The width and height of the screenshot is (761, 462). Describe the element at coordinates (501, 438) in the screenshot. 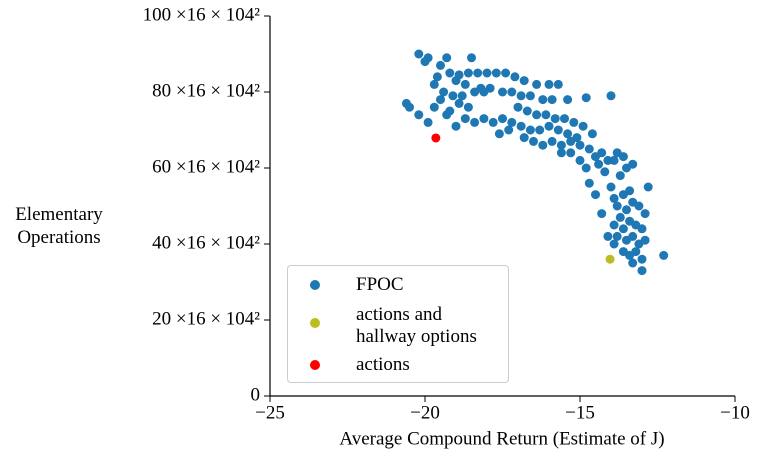

I see `x-axis-label: Average Compound Return (Estimate of J)` at that location.